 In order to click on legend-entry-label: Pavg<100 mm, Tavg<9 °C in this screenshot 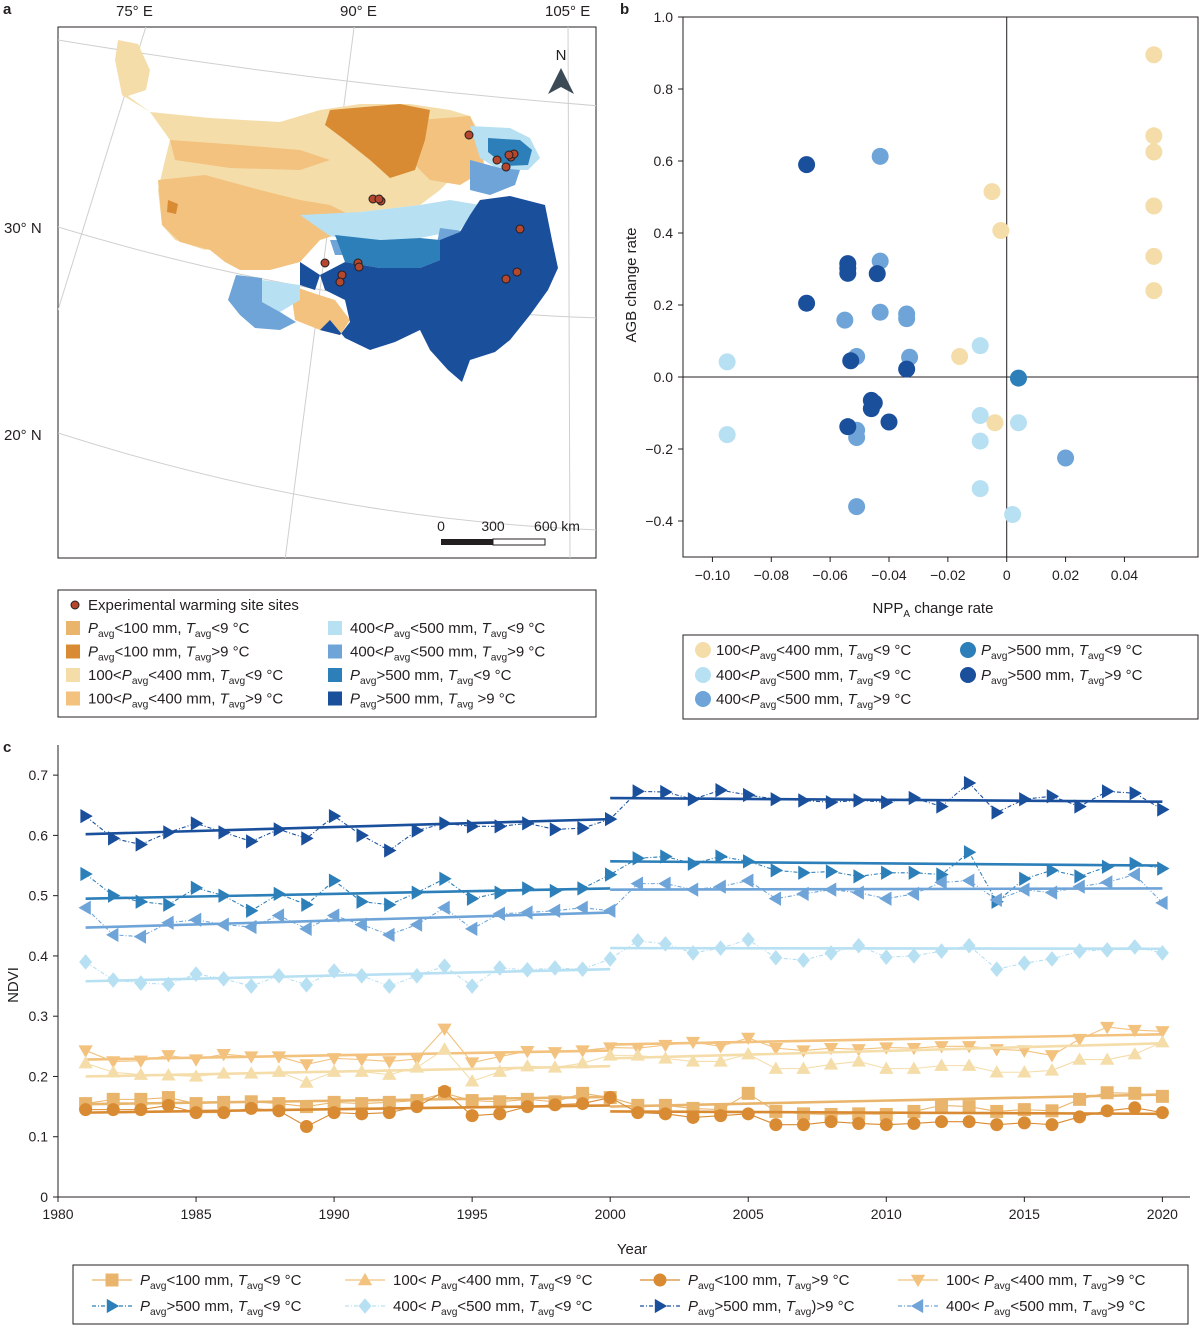, I will do `click(169, 630)`.